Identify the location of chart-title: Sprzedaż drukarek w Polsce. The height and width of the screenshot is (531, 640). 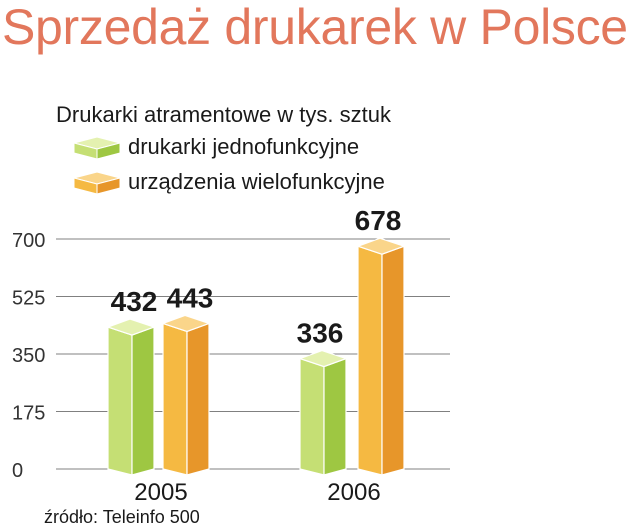
(315, 27).